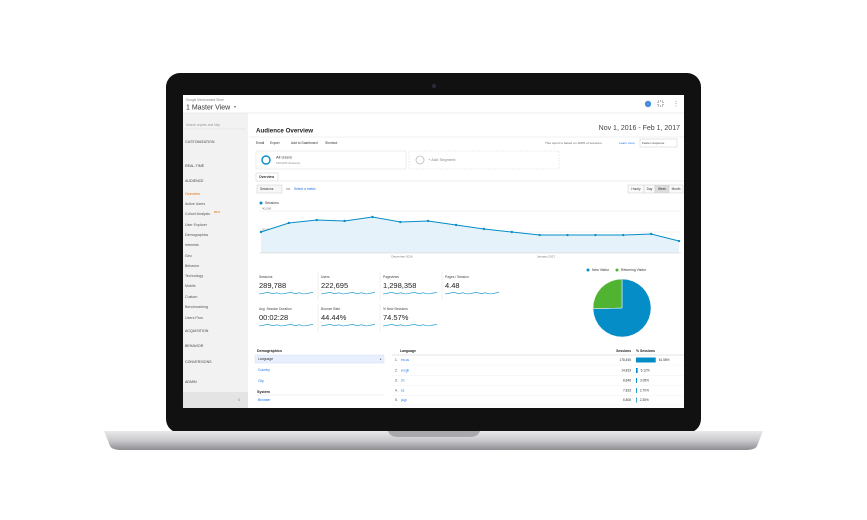 Image resolution: width=867 pixels, height=520 pixels. What do you see at coordinates (676, 105) in the screenshot?
I see `menu-icon: ⋮` at bounding box center [676, 105].